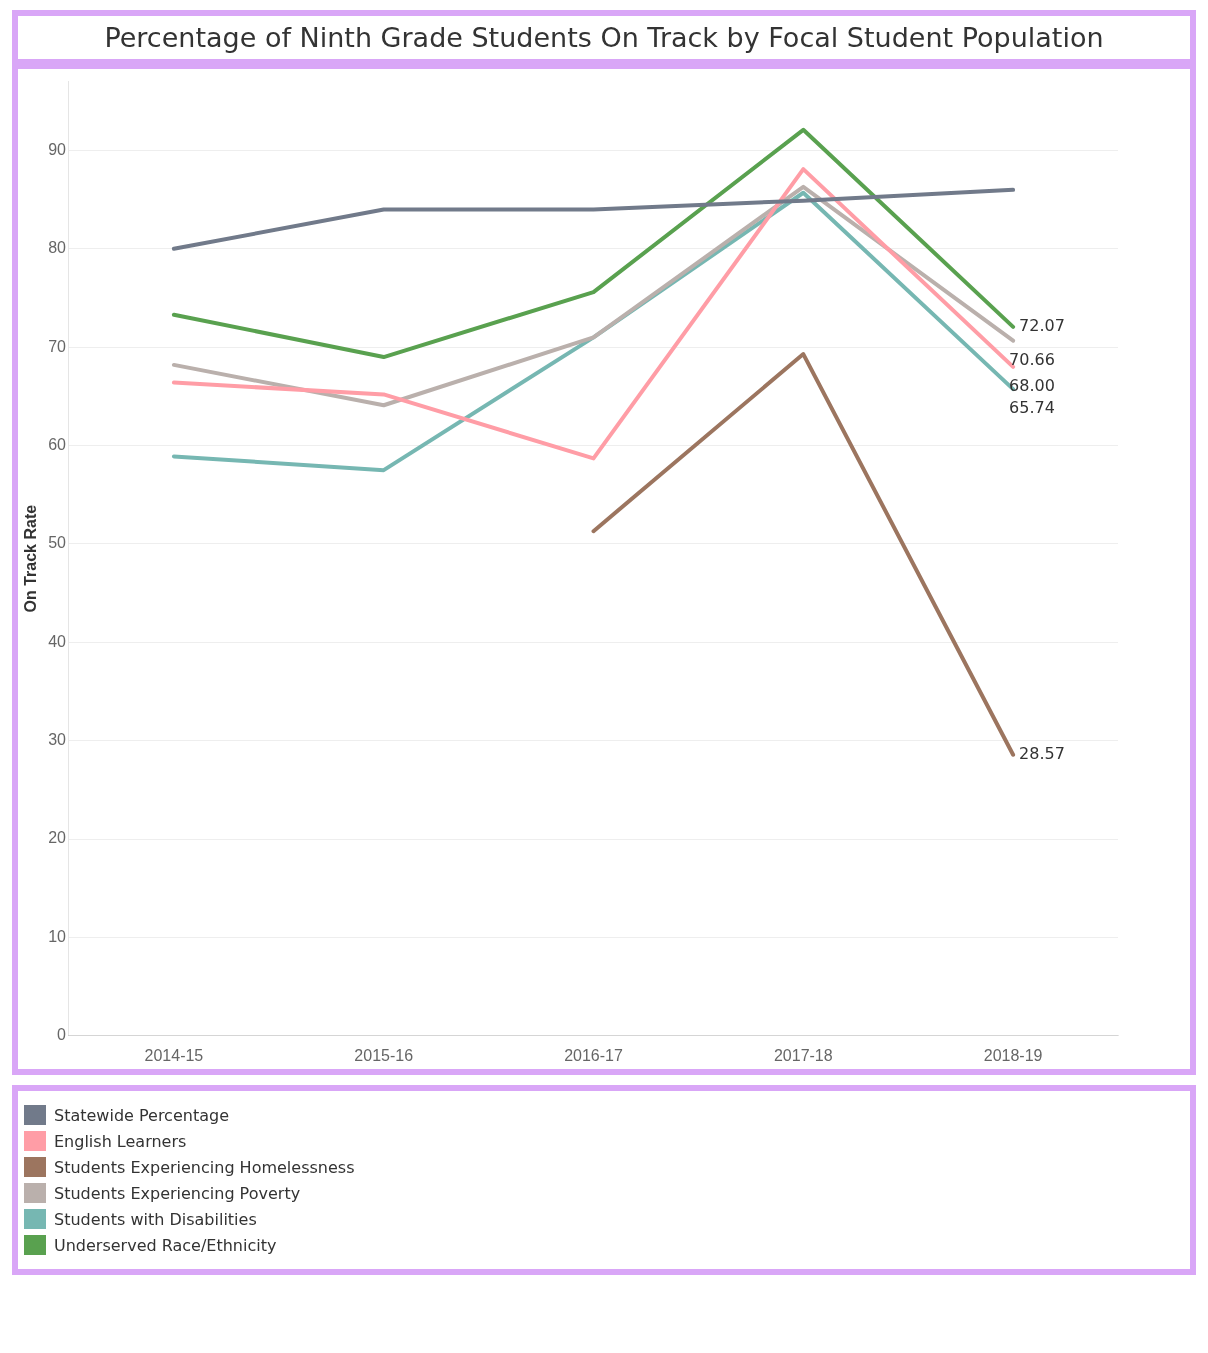 The height and width of the screenshot is (1353, 1208). What do you see at coordinates (593, 1055) in the screenshot?
I see `x-tick-label: 2016-17` at bounding box center [593, 1055].